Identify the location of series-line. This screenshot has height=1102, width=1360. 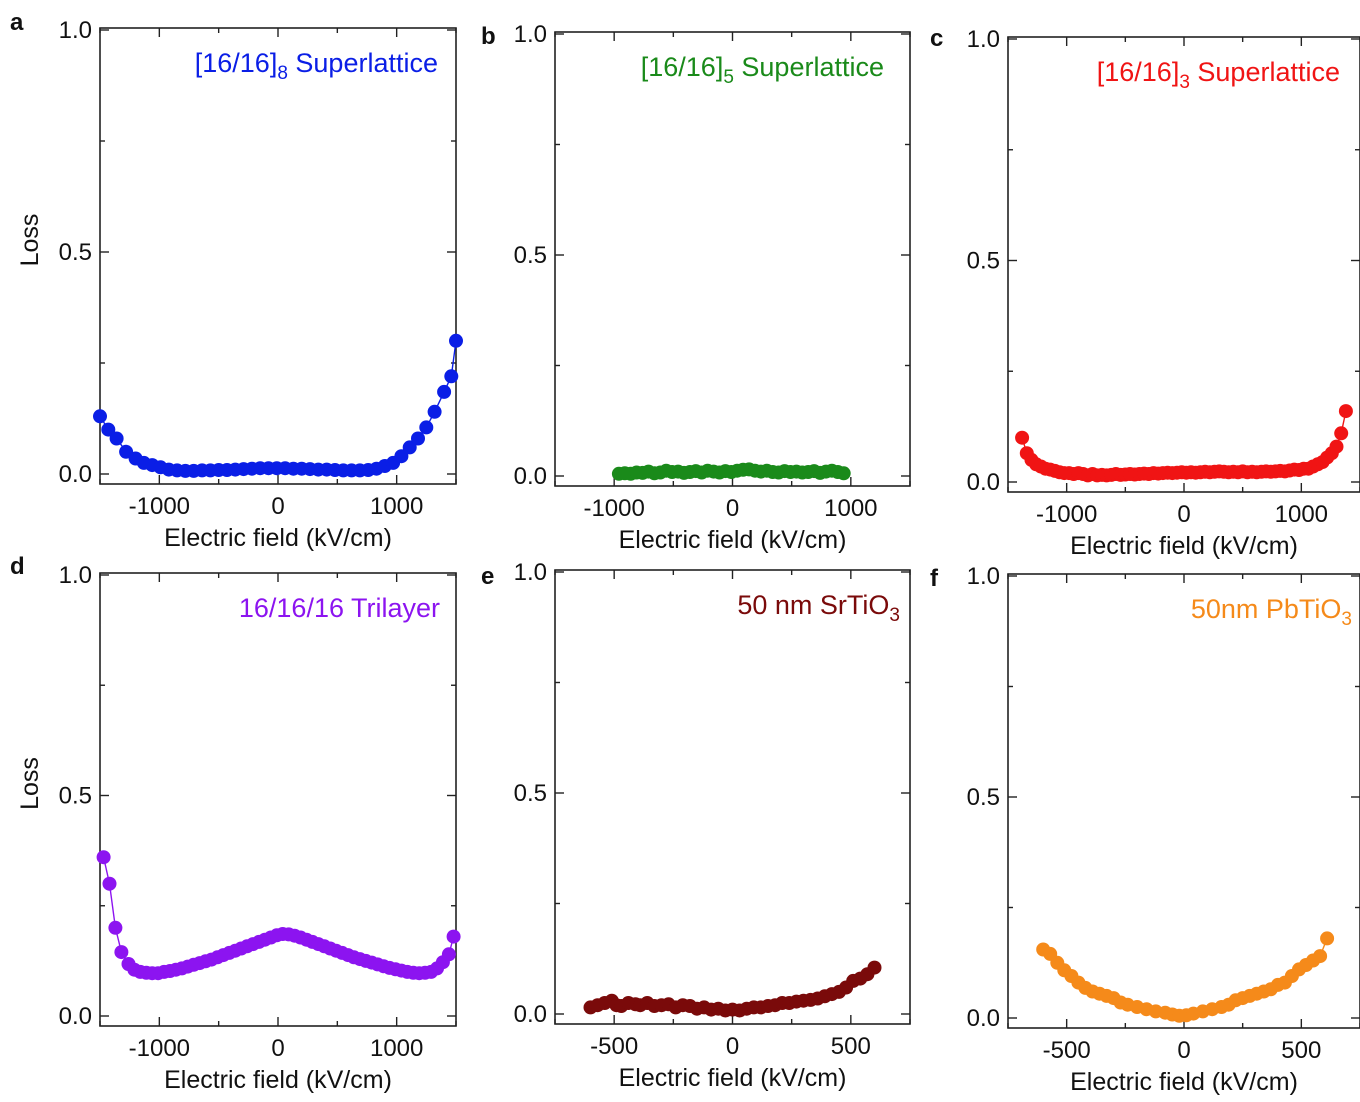
(278, 915).